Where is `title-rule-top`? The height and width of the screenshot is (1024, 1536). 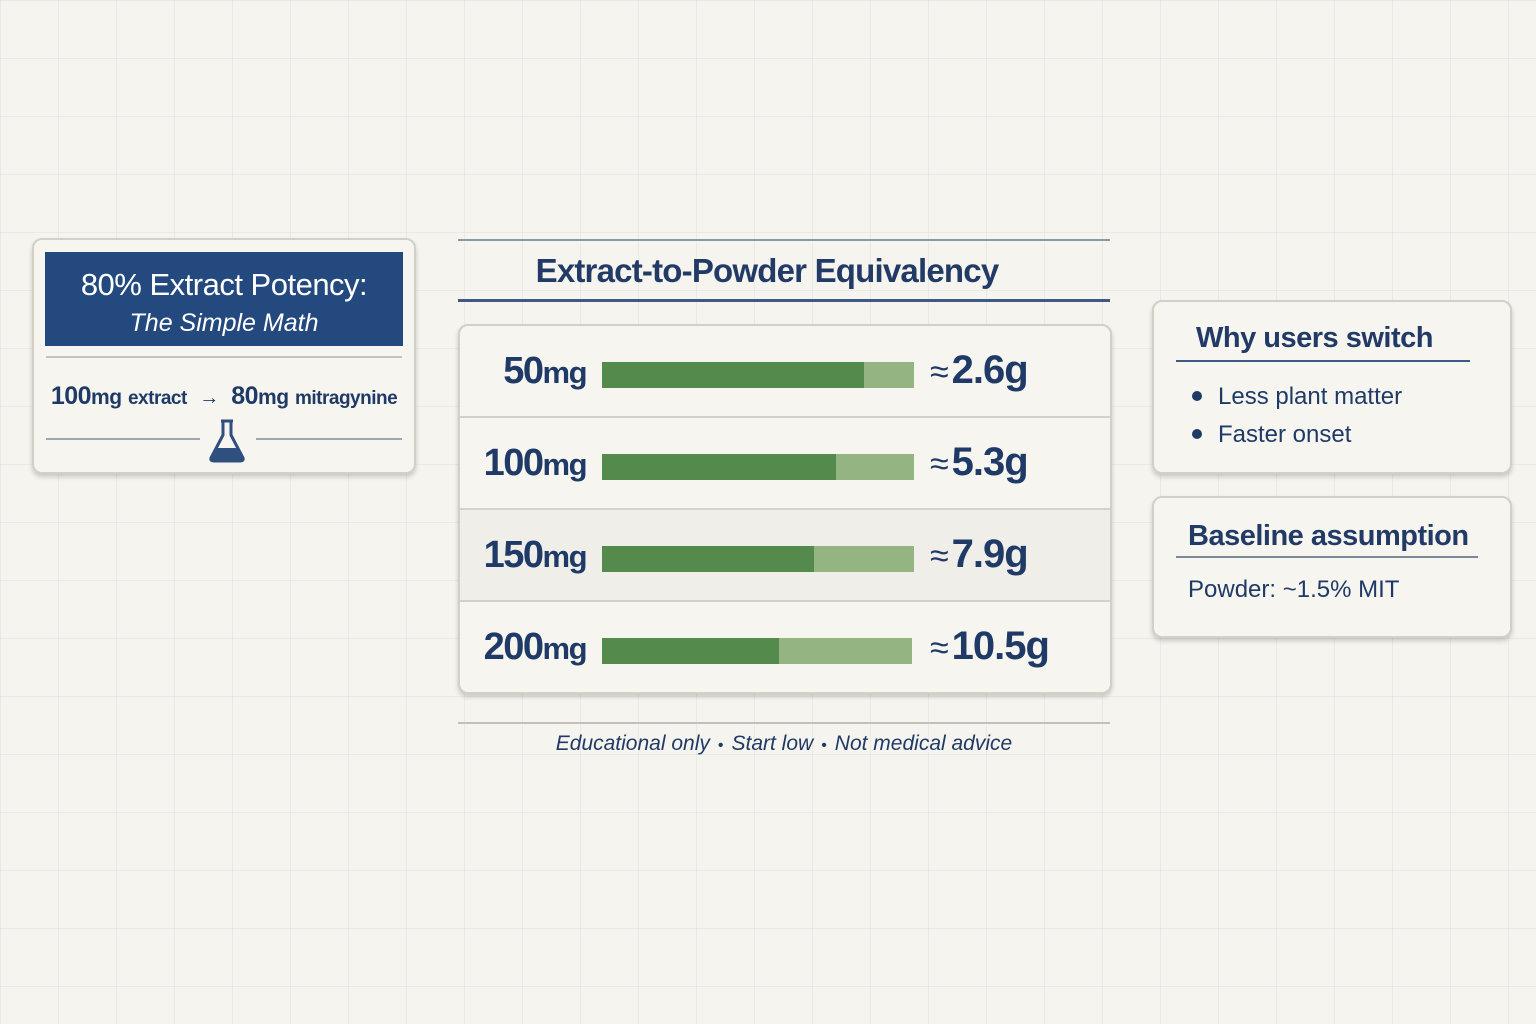
title-rule-top is located at coordinates (784, 240).